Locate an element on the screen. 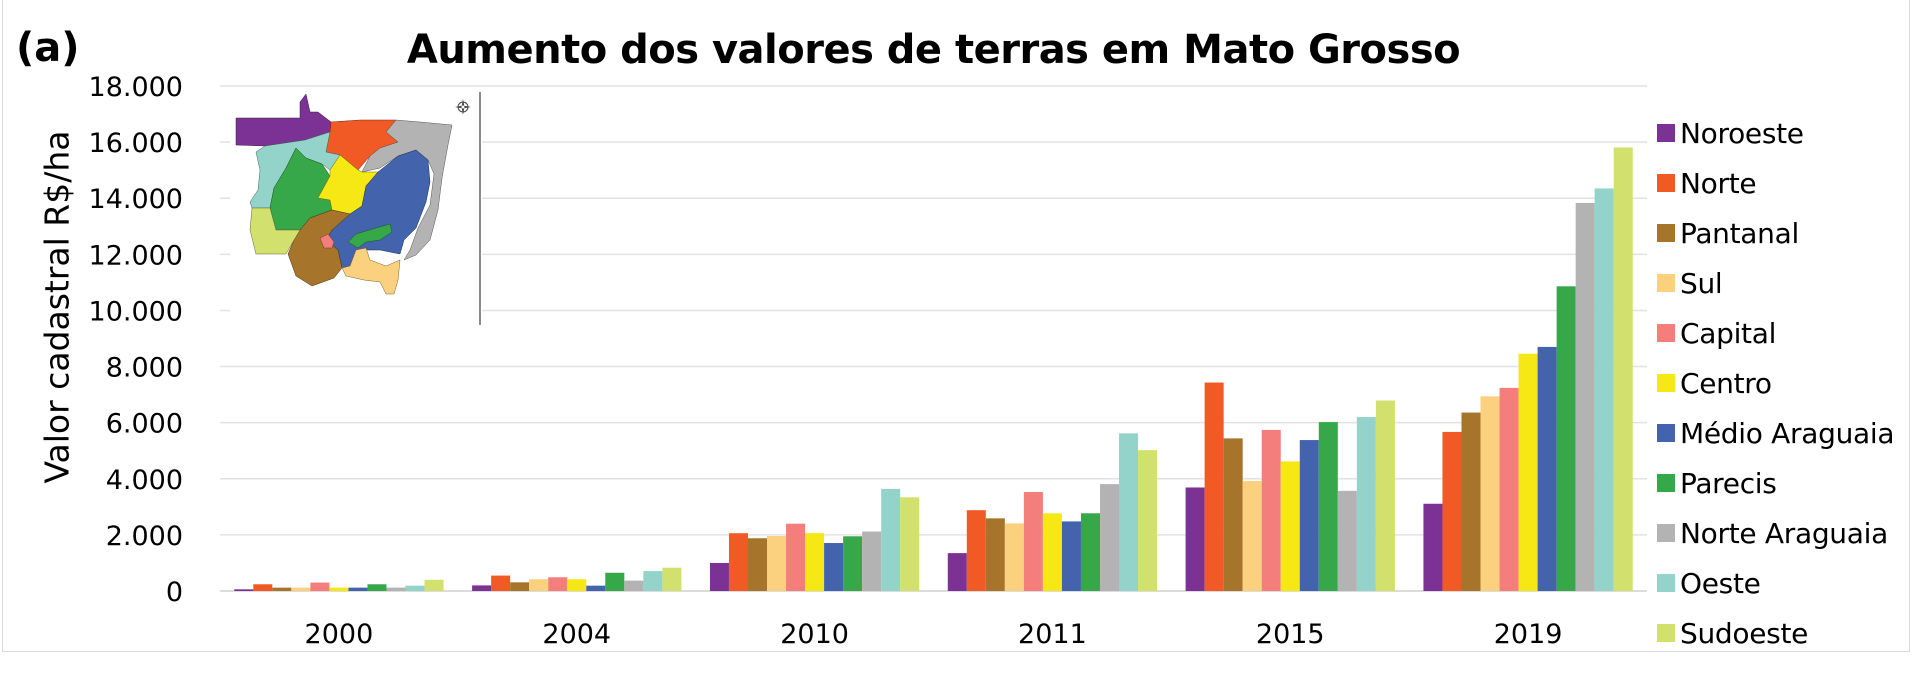 Image resolution: width=1913 pixels, height=698 pixels. bar-sudoeste-2010 is located at coordinates (910, 544).